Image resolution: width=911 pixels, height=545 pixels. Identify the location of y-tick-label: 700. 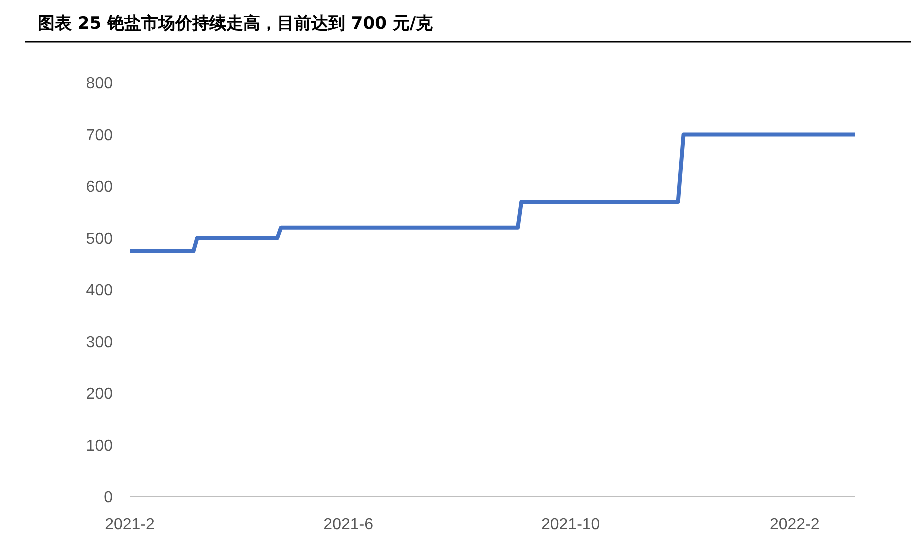
(100, 135).